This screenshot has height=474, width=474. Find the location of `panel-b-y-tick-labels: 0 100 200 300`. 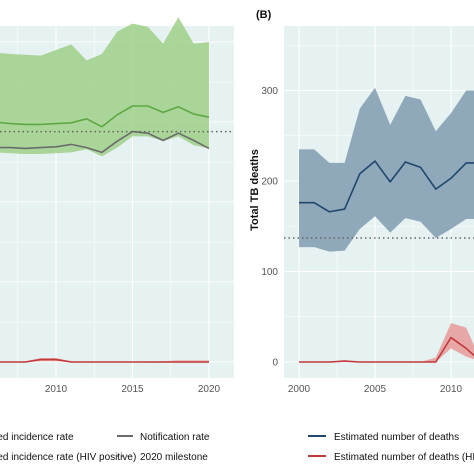

panel-b-y-tick-labels: 0 100 200 300 is located at coordinates (269, 227).